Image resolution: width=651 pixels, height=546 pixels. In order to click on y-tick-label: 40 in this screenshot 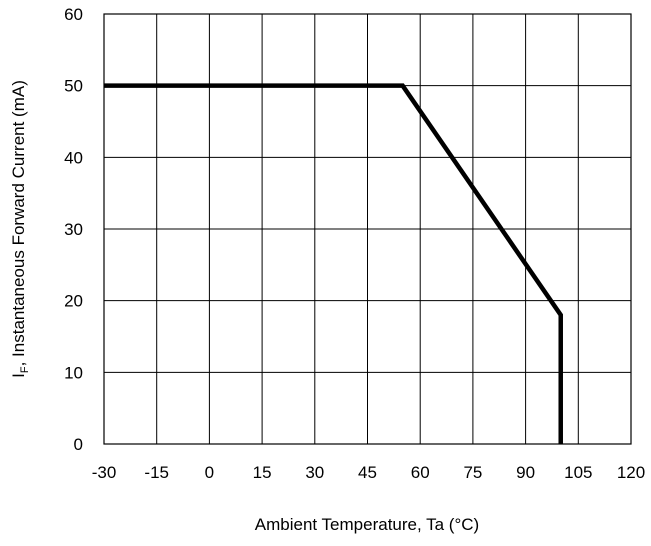, I will do `click(73, 157)`.